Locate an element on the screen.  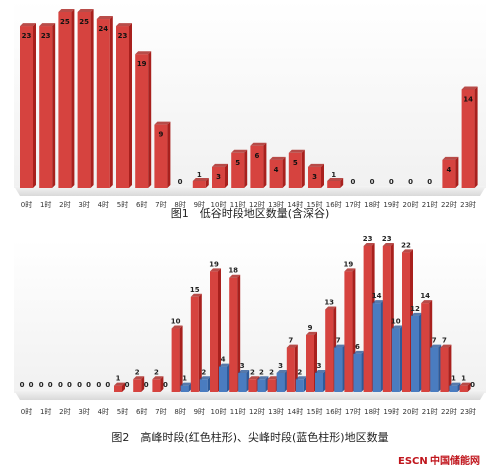
chart1-tick-label: 18时 is located at coordinates (372, 204).